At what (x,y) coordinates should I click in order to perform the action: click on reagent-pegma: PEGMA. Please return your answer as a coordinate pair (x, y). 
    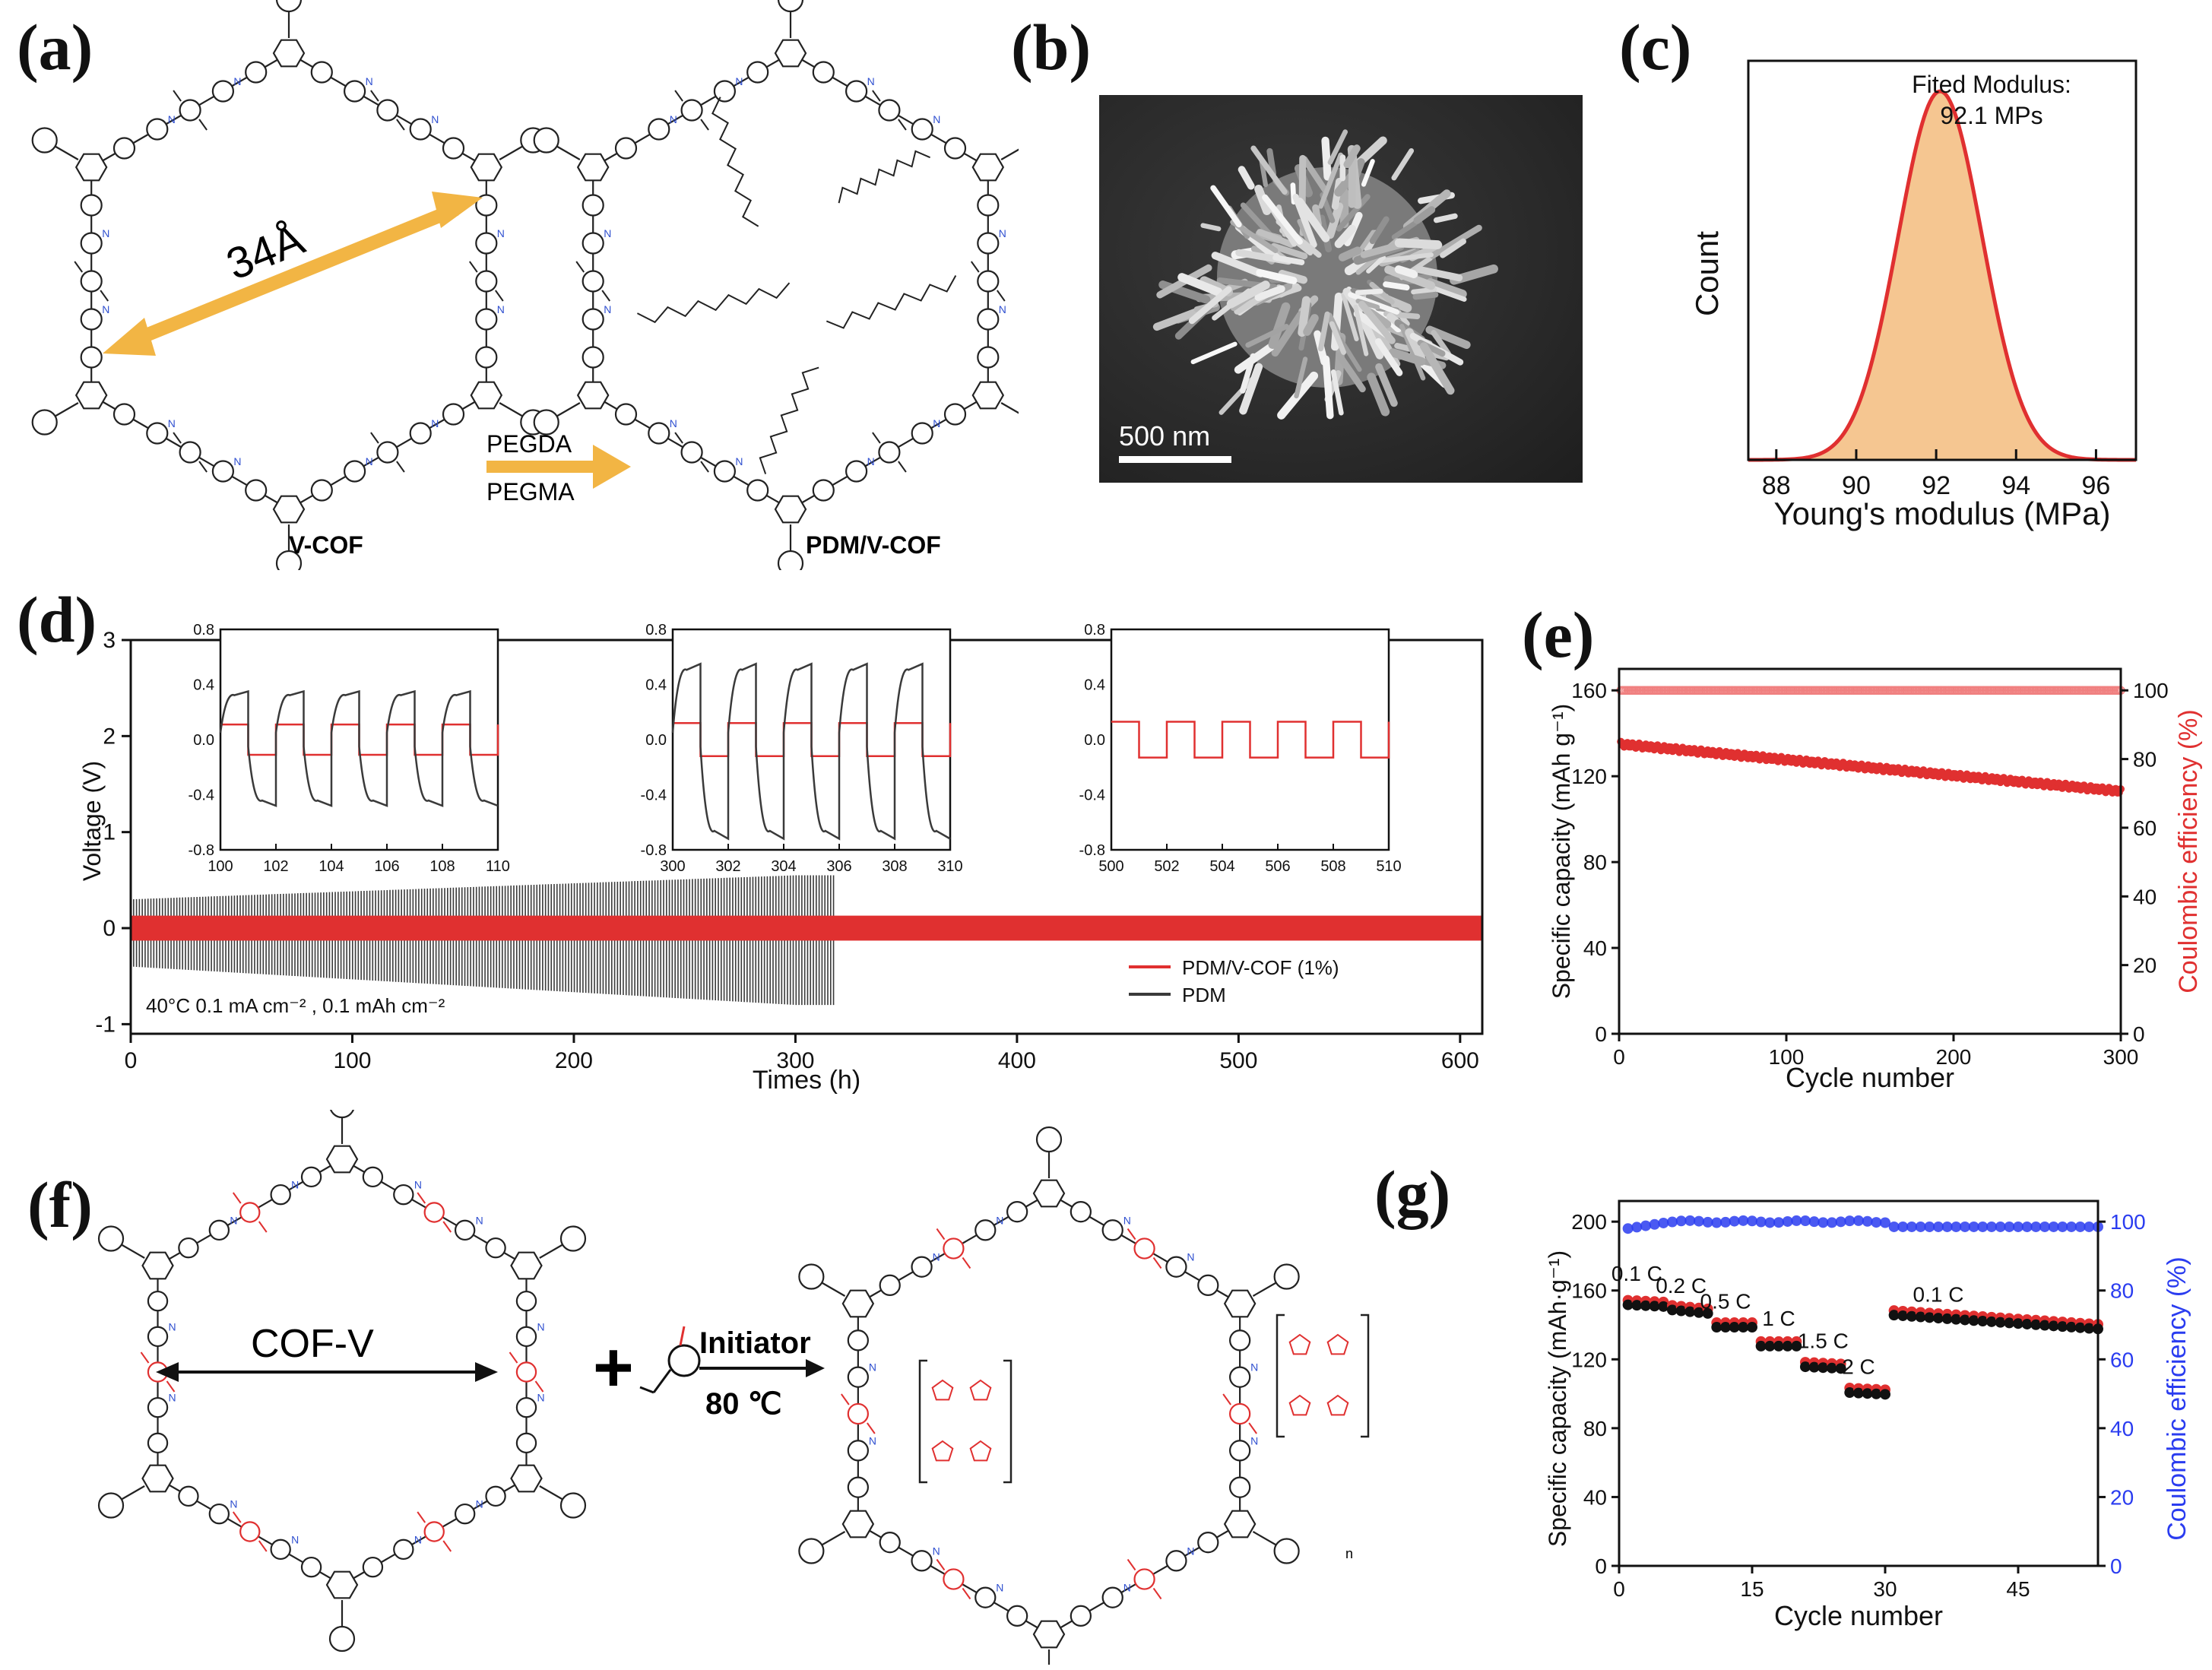
    Looking at the image, I should click on (530, 491).